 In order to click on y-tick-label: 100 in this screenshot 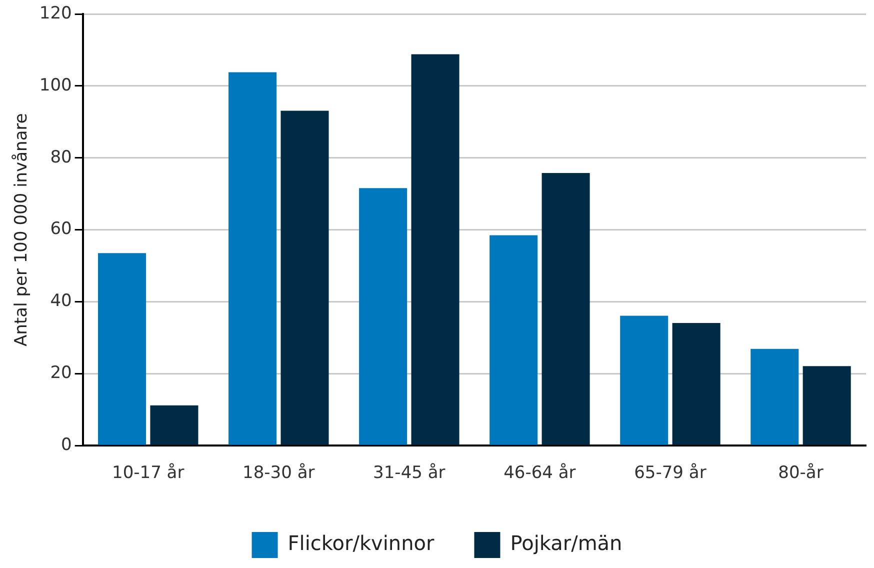, I will do `click(55, 85)`.